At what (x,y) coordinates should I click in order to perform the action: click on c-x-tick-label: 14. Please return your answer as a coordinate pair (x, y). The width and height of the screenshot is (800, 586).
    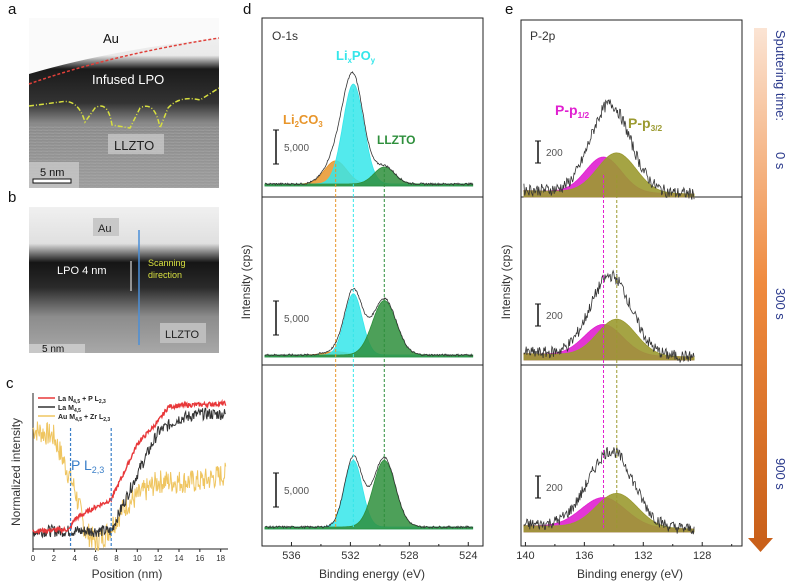
    Looking at the image, I should click on (179, 558).